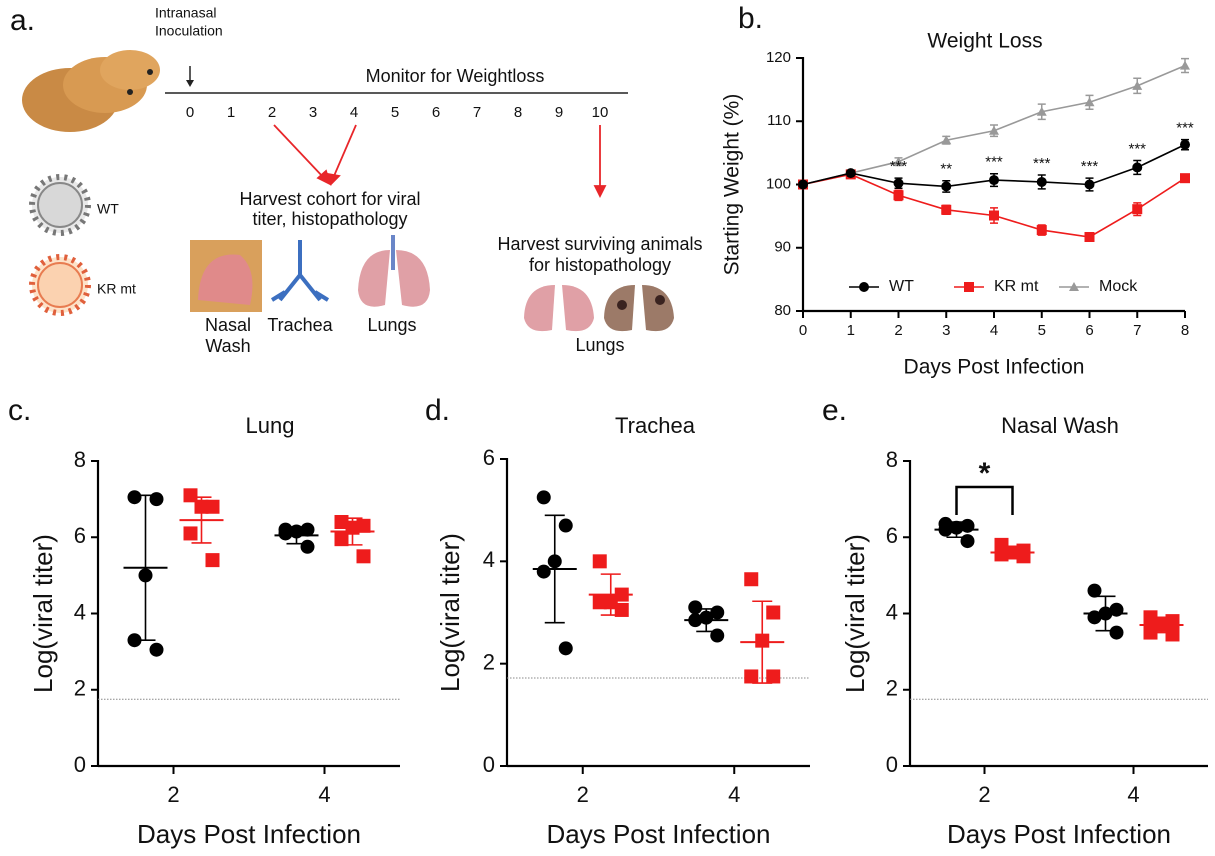 This screenshot has width=1215, height=856. Describe the element at coordinates (455, 76) in the screenshot. I see `monitor-text: Monitor for Weightloss` at that location.